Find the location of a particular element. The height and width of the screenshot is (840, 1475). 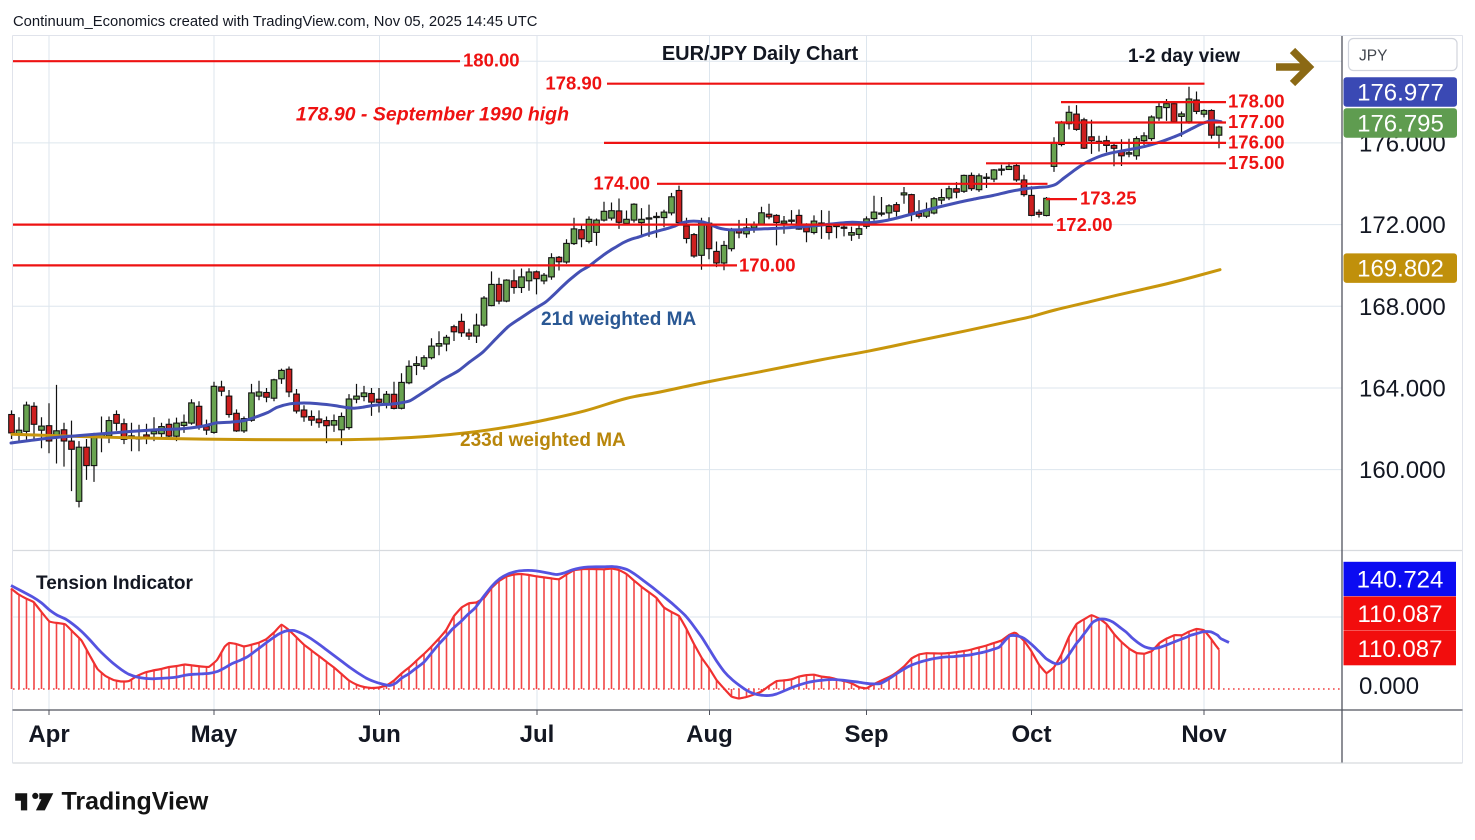

svg-text: 169.802 is located at coordinates (1400, 269).